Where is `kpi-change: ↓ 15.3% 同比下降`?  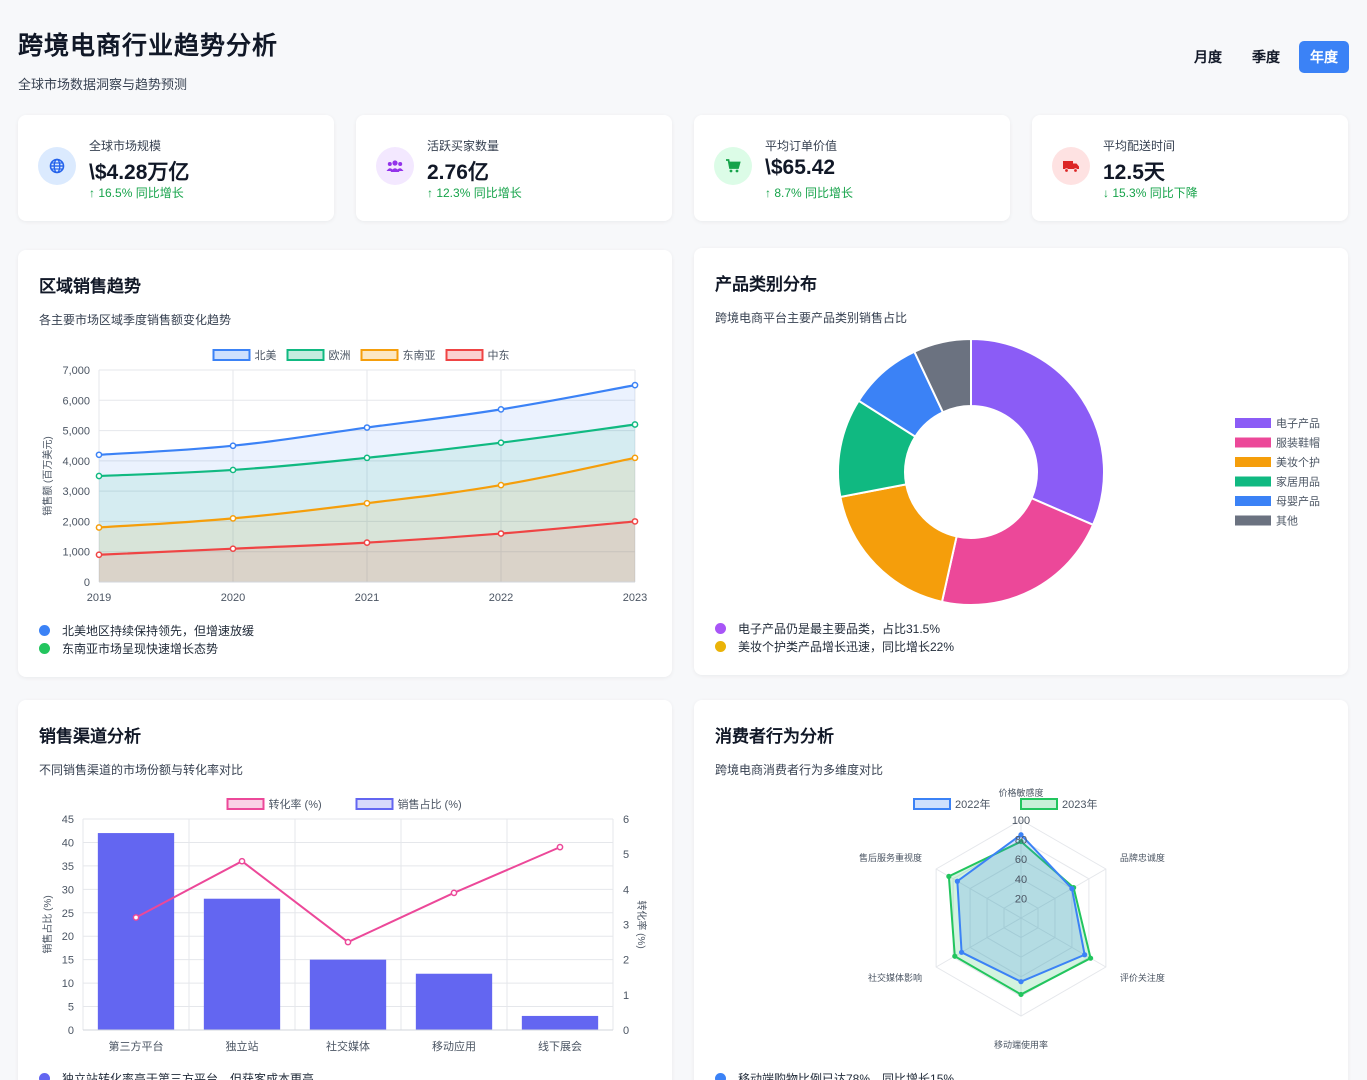
kpi-change: ↓ 15.3% 同比下降 is located at coordinates (1150, 193).